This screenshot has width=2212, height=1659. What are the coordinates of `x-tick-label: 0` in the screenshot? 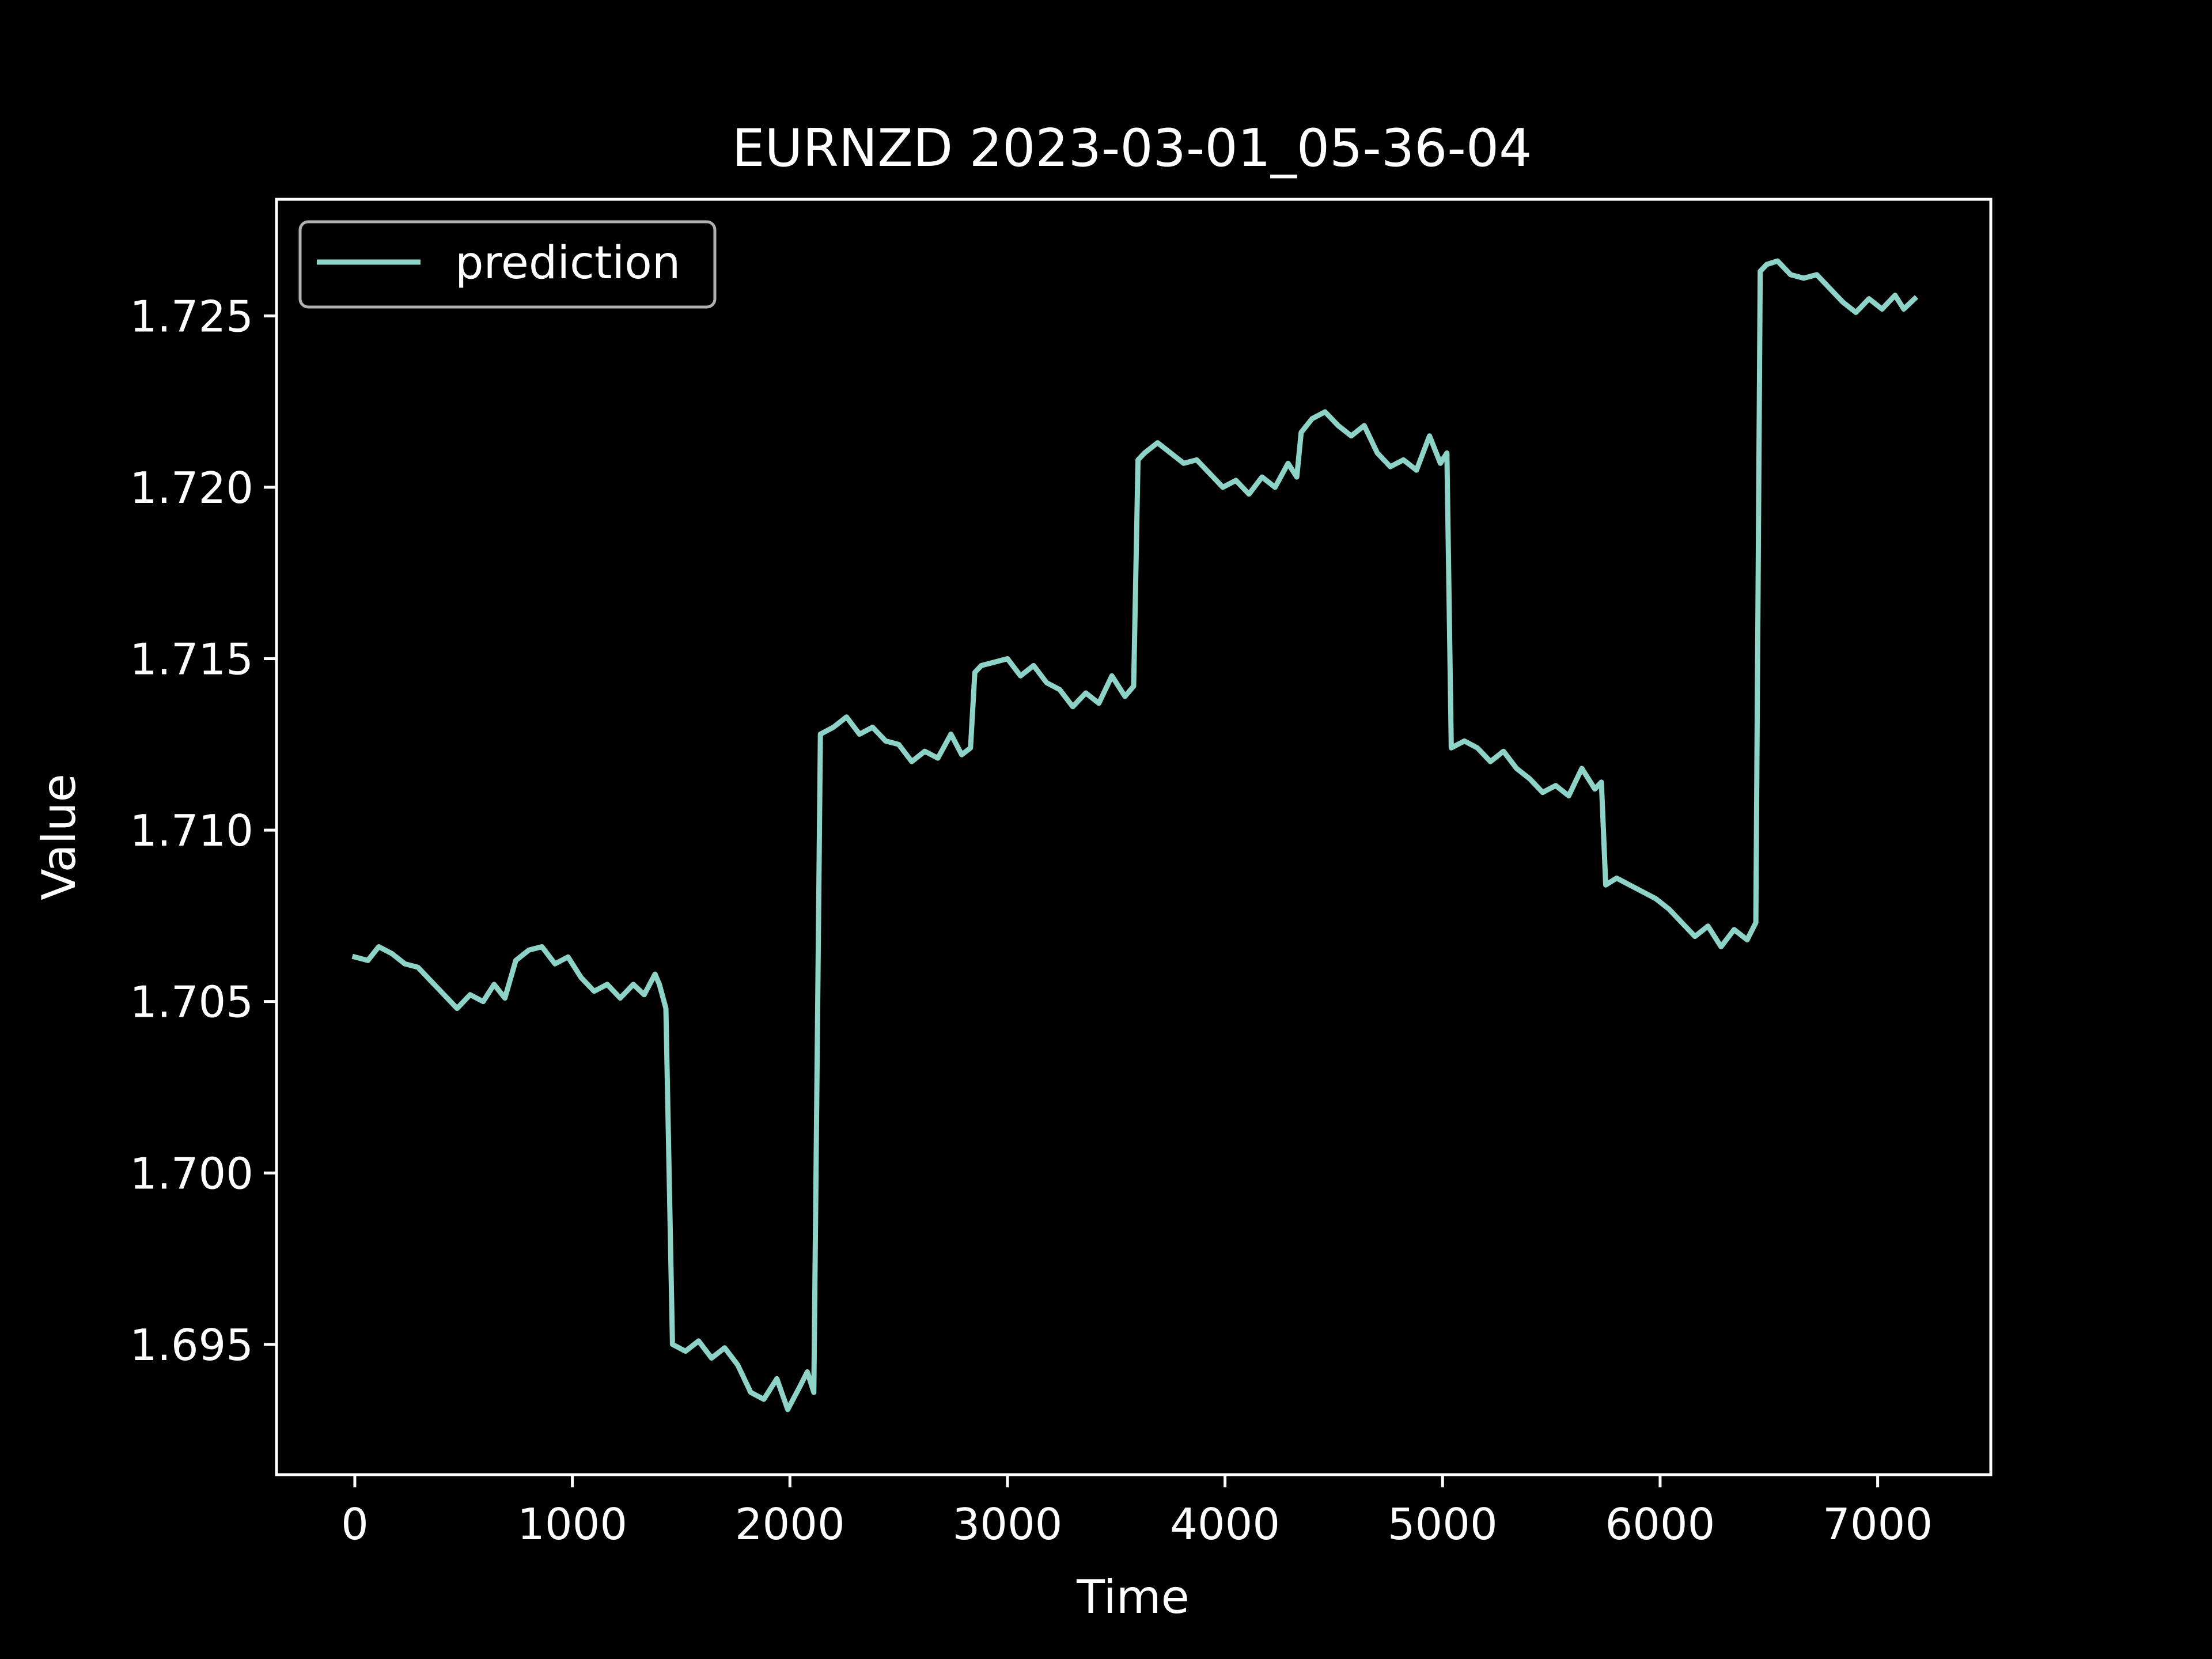 It's located at (355, 1524).